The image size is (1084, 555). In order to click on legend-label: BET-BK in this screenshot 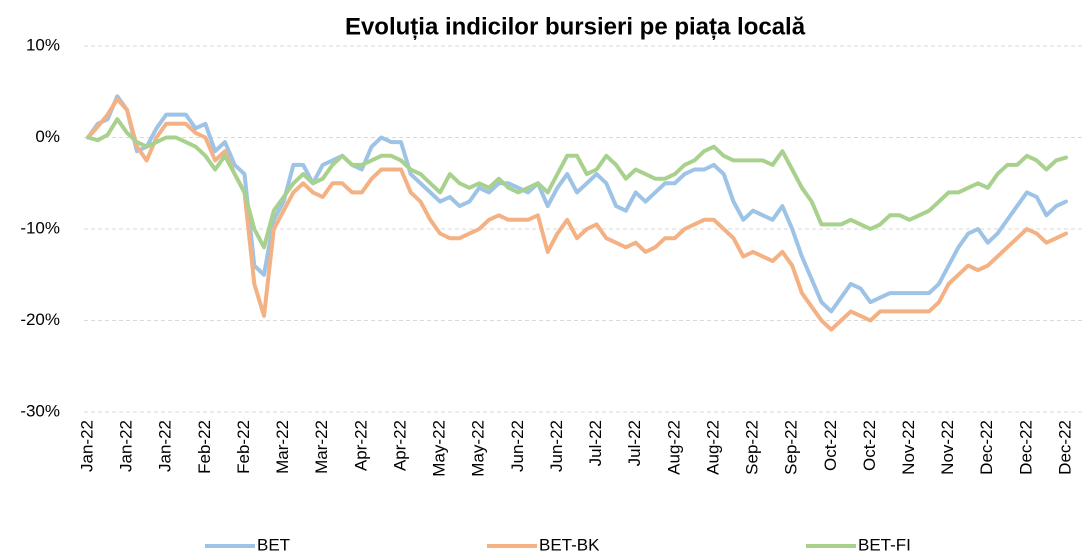, I will do `click(569, 544)`.